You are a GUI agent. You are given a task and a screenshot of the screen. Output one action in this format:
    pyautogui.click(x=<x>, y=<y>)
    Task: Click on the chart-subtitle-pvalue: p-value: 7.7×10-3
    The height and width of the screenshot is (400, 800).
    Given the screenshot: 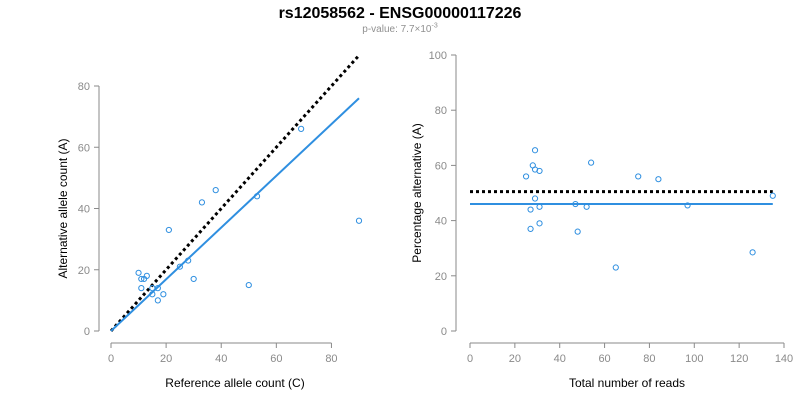 What is the action you would take?
    pyautogui.click(x=400, y=28)
    